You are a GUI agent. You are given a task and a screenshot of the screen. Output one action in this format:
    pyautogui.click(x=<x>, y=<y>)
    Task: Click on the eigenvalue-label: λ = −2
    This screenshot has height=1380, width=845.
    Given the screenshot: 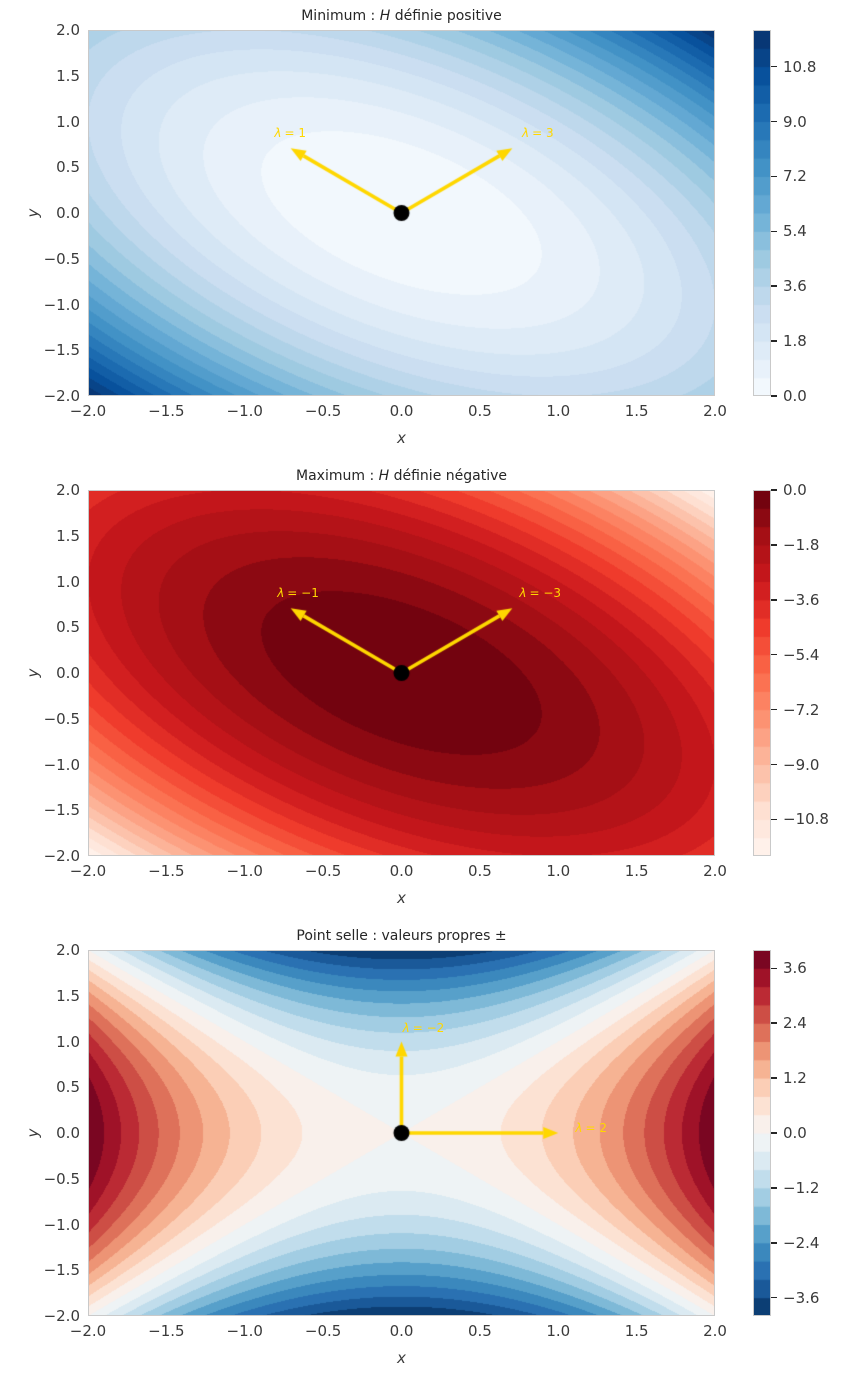 What is the action you would take?
    pyautogui.click(x=424, y=1028)
    